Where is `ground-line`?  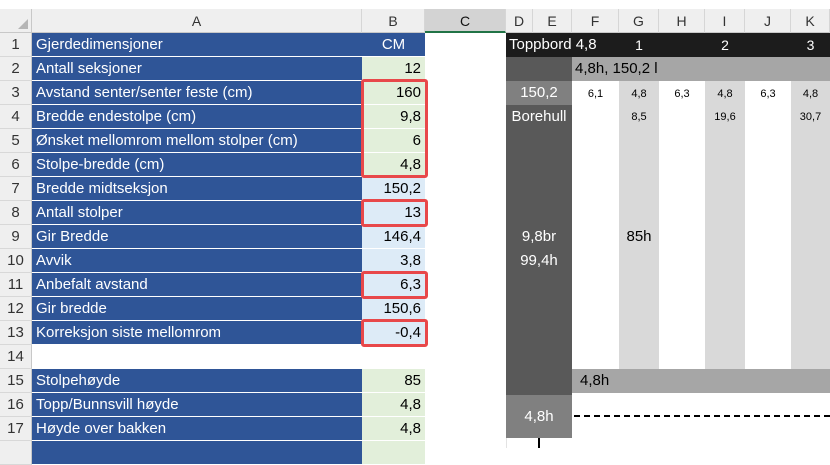 ground-line is located at coordinates (702, 416).